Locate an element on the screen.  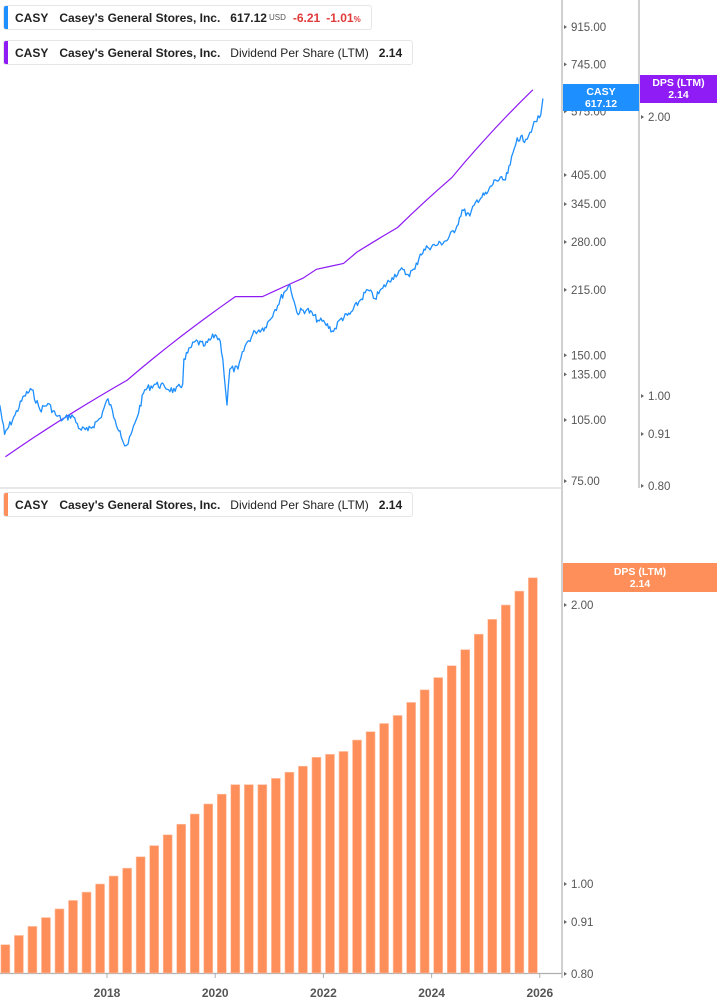
legend-change: -6.21 is located at coordinates (306, 17).